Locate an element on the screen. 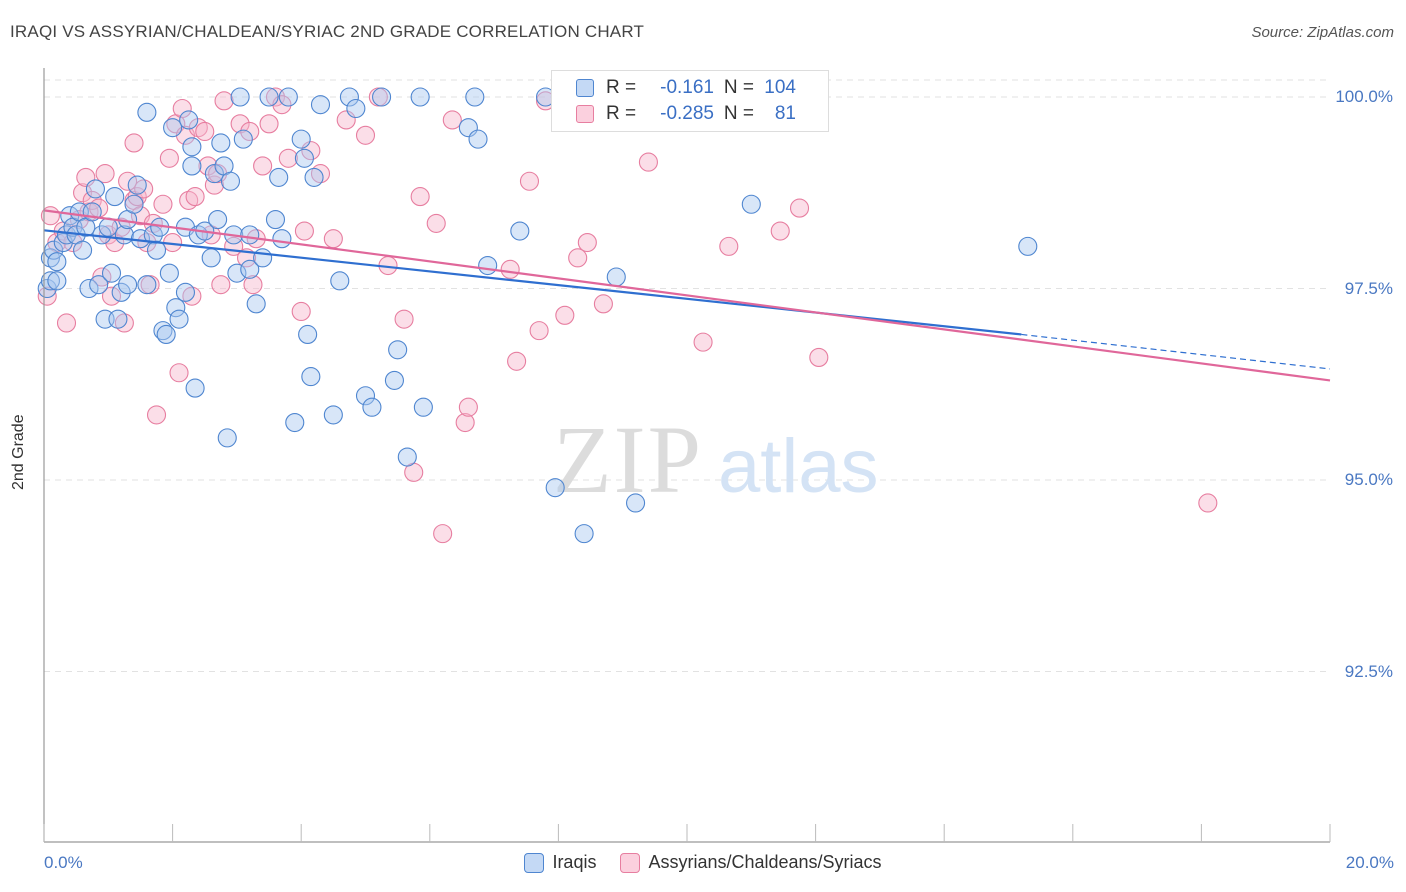 The width and height of the screenshot is (1406, 892). legend-item-assyrians: Assyrians/Chaldeans/Syriacs is located at coordinates (751, 862).